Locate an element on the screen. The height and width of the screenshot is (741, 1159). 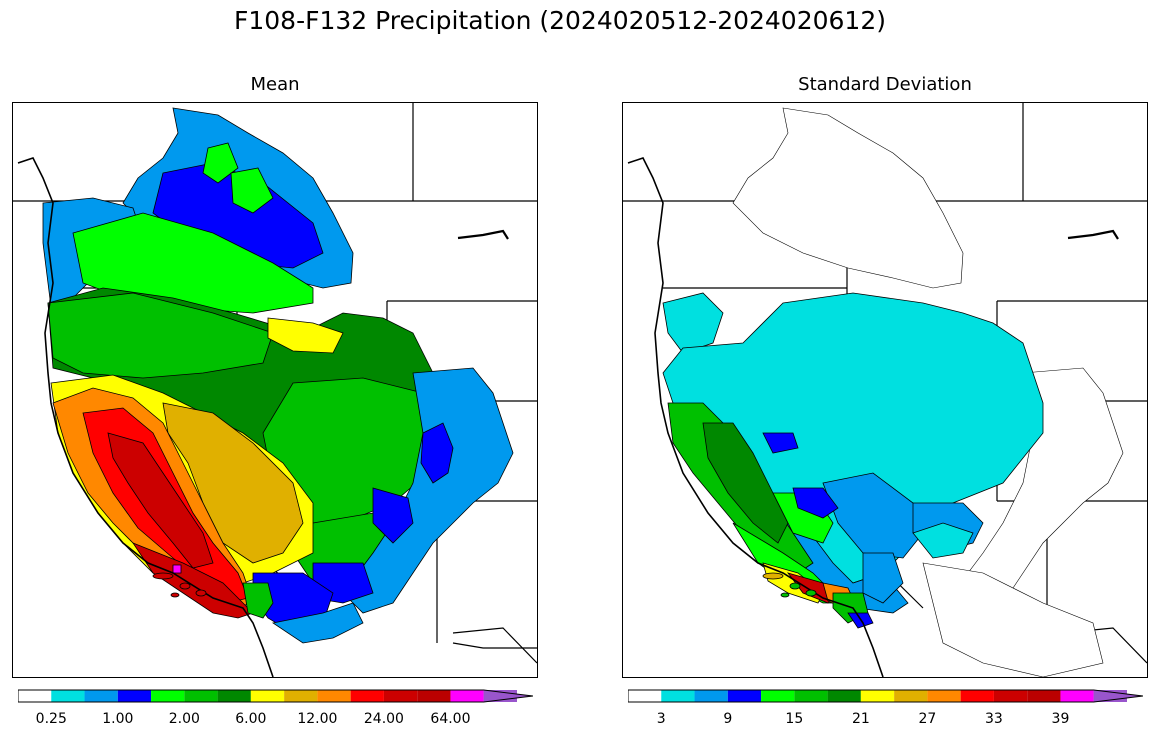
stddev-colorbar is located at coordinates (885, 696).